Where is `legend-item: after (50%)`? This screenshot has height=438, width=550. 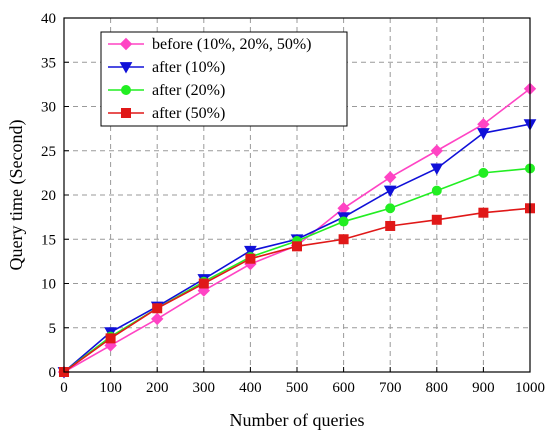
legend-item: after (50%) is located at coordinates (166, 113).